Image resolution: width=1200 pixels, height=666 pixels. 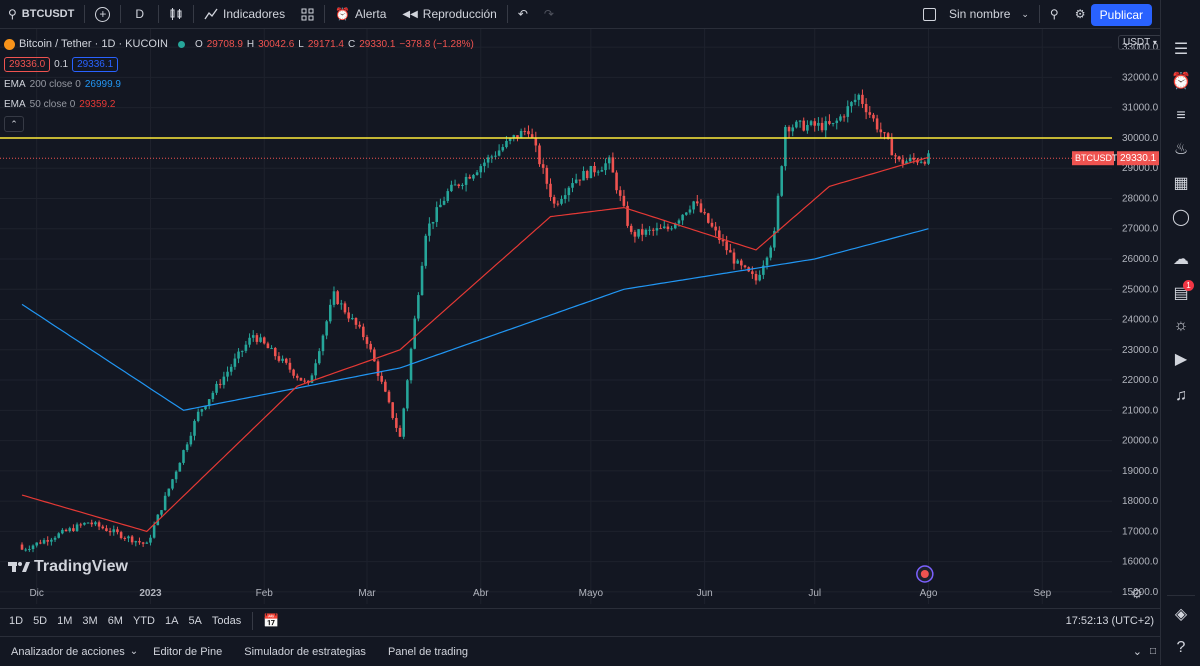 I want to click on gear-icon: ⚙, so click(x=1080, y=14).